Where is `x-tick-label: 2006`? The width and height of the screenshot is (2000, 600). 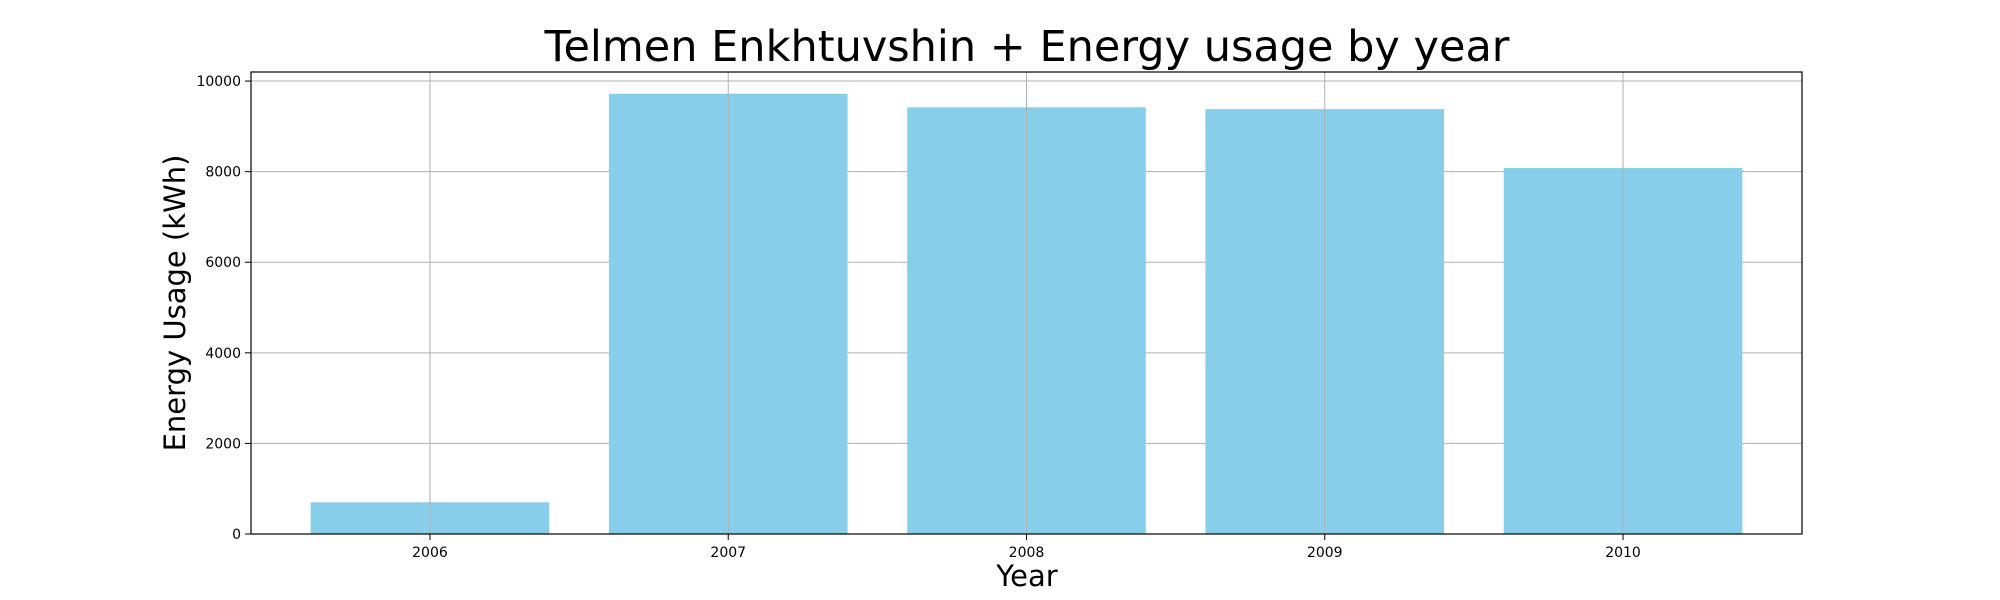
x-tick-label: 2006 is located at coordinates (430, 553).